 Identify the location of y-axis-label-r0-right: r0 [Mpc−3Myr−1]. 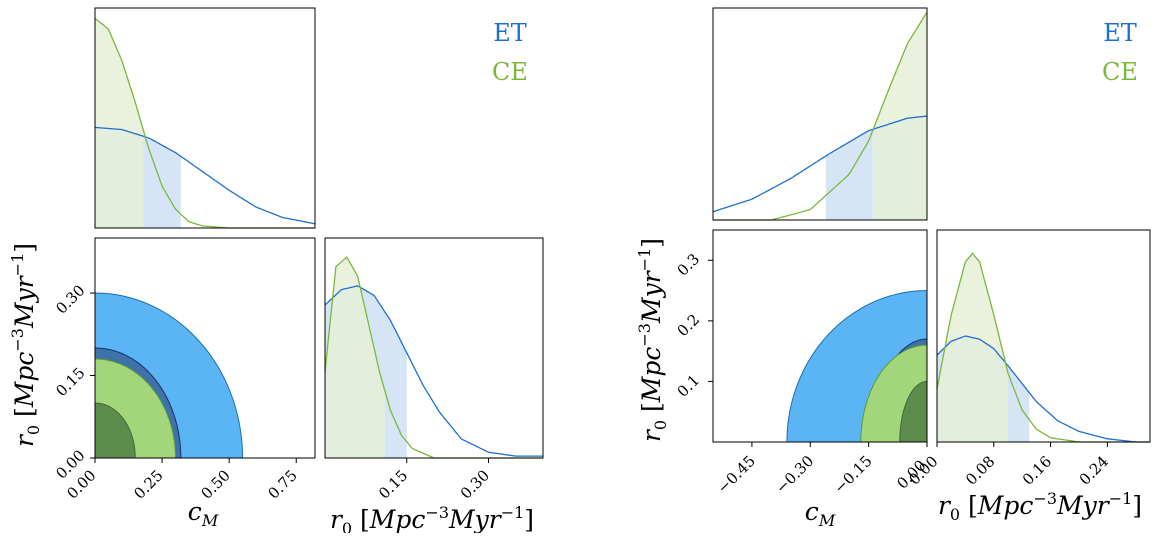
(652, 340).